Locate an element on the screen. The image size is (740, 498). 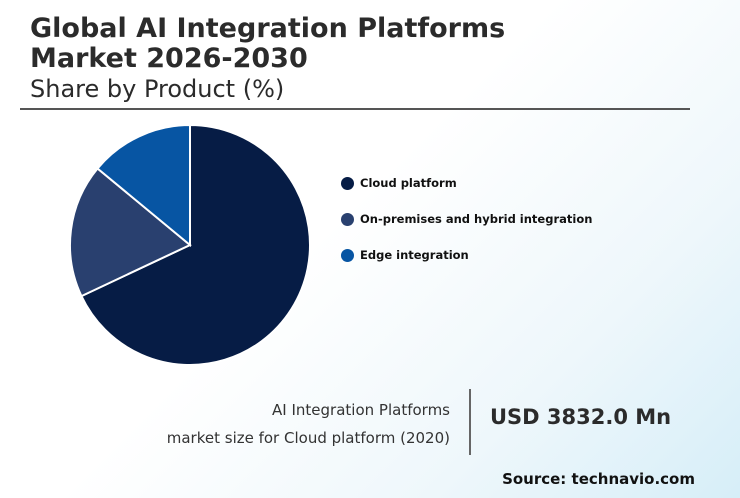
market-size-label-line-1: AI Integration Platforms is located at coordinates (308, 410).